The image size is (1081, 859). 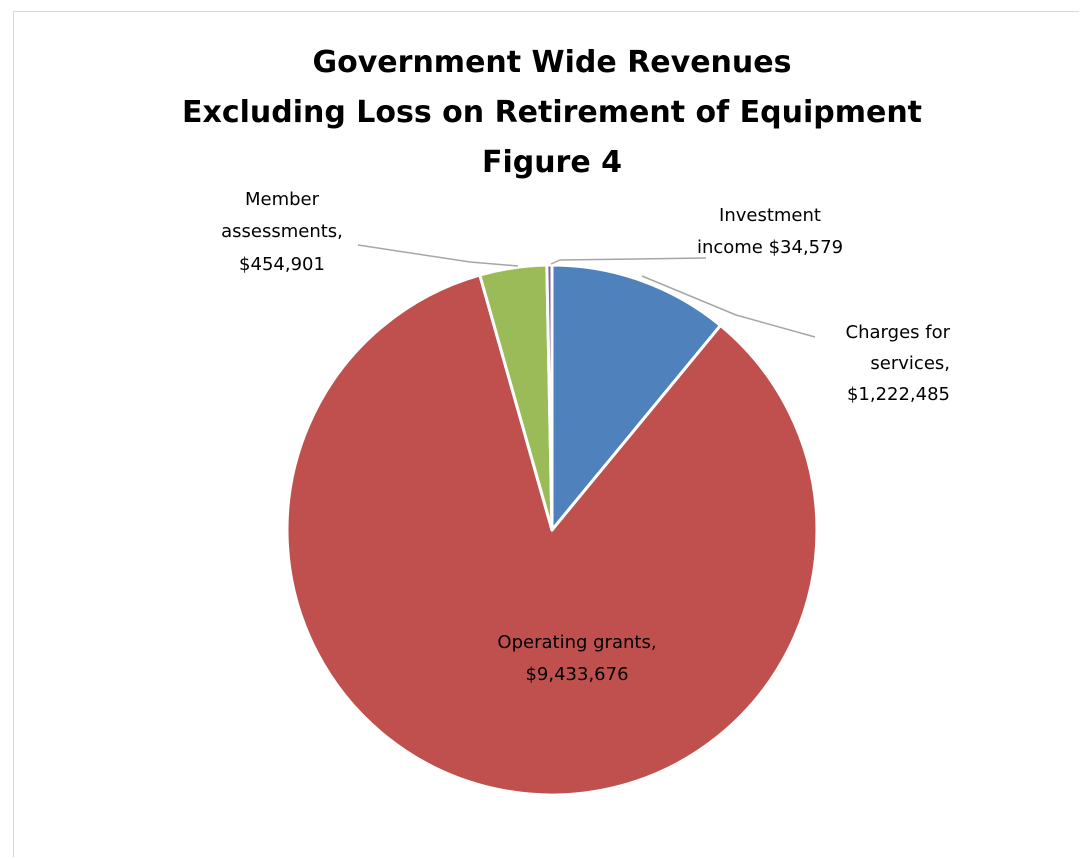 What do you see at coordinates (898, 332) in the screenshot?
I see `label-charges-line-1: Charges for` at bounding box center [898, 332].